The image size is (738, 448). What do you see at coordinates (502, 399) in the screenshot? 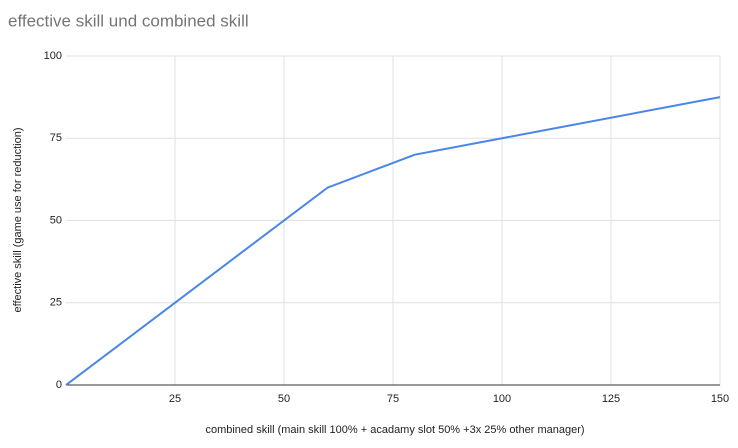
I see `x-tick-label: 100` at bounding box center [502, 399].